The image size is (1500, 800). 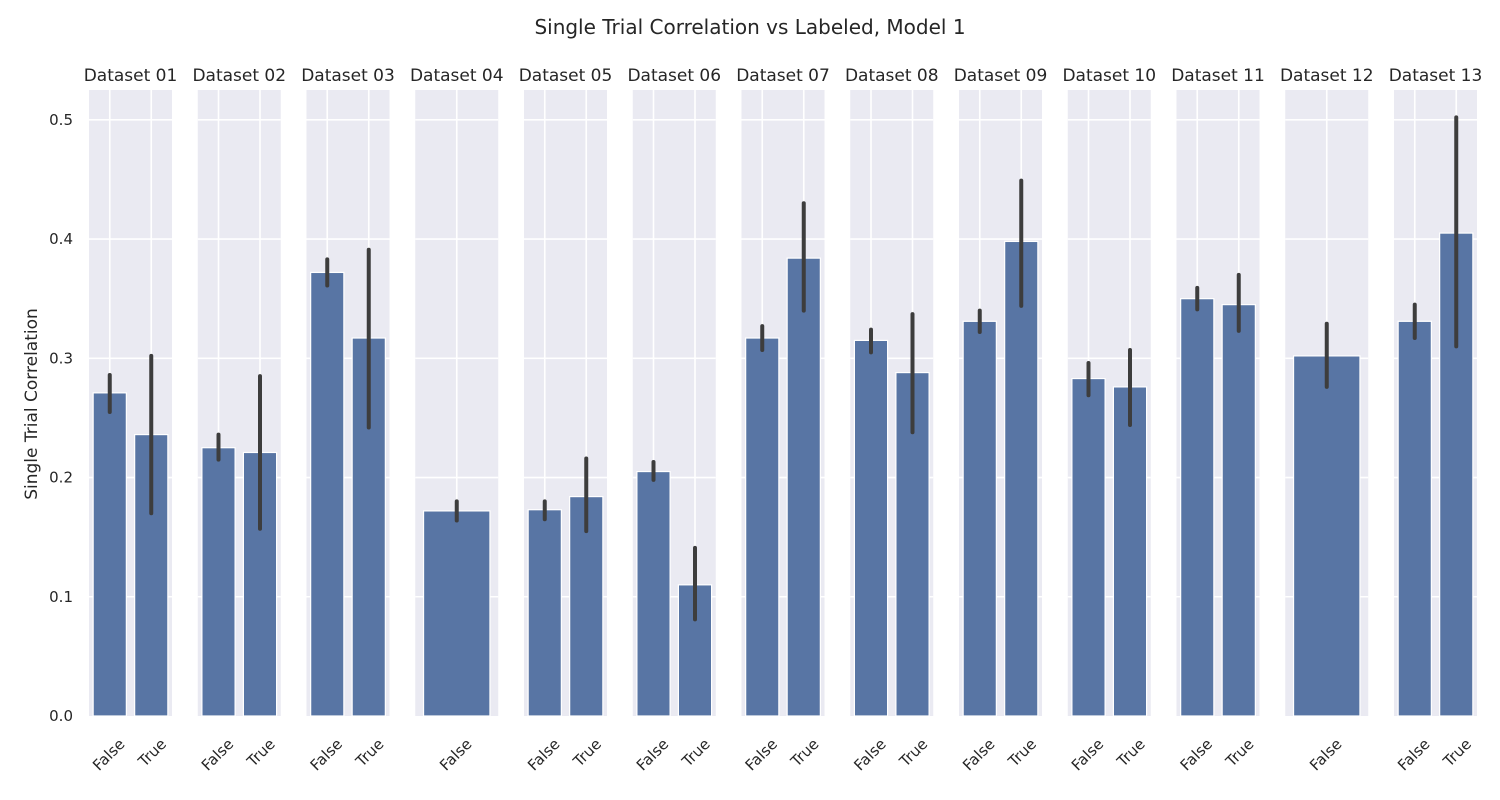 I want to click on panel-title: Dataset 02, so click(x=239, y=76).